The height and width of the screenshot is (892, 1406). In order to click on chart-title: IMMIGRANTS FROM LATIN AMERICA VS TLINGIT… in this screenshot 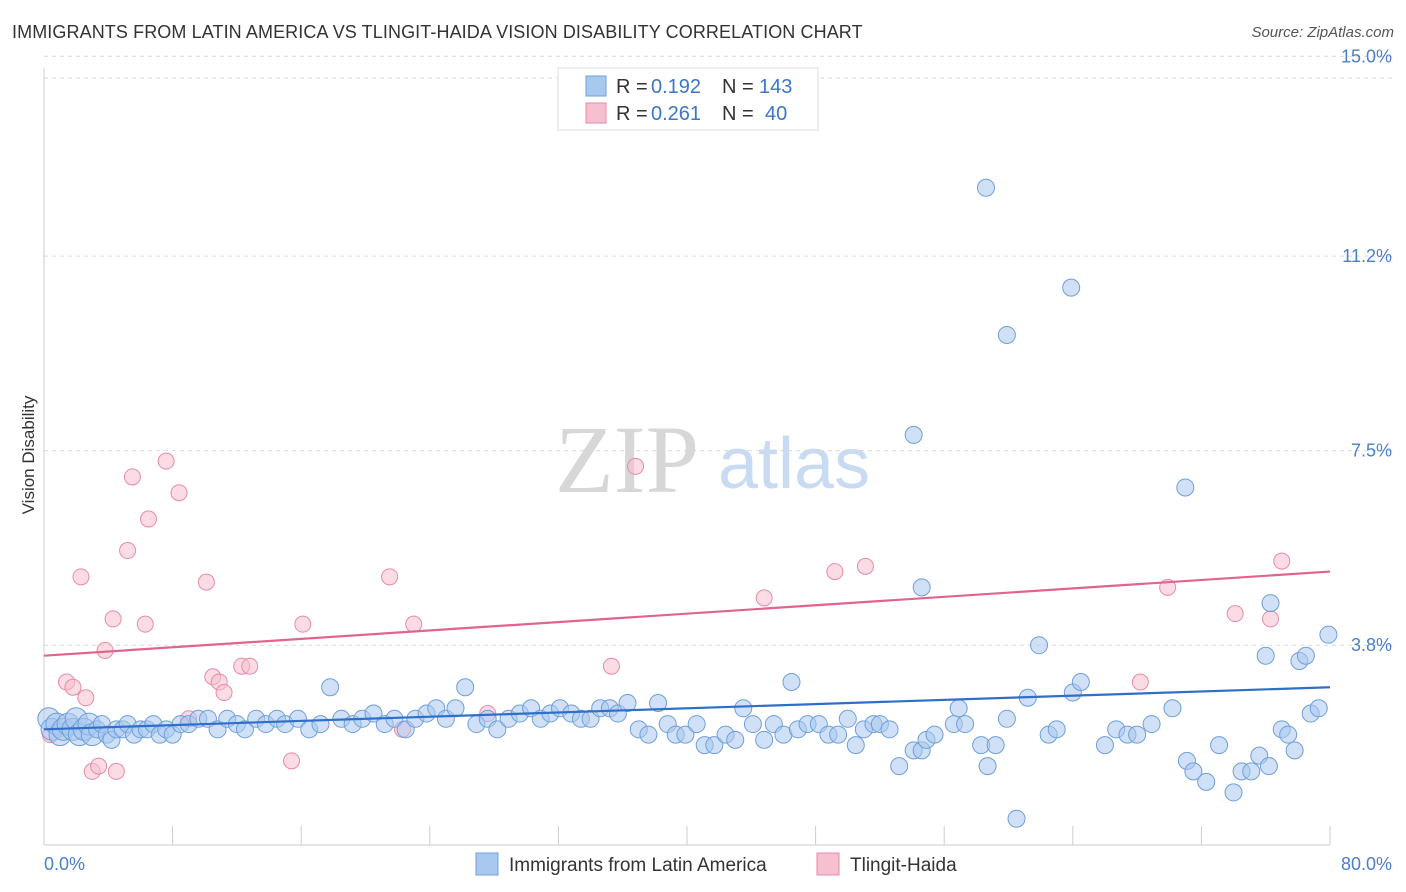, I will do `click(437, 32)`.